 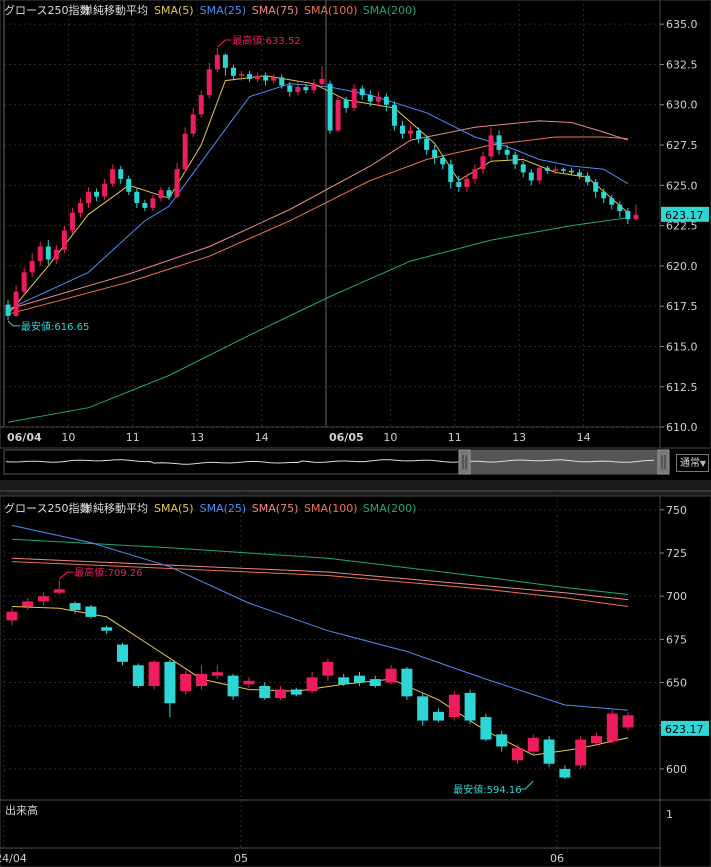 What do you see at coordinates (115, 10) in the screenshot?
I see `top-indicator-label: 単純移動平均` at bounding box center [115, 10].